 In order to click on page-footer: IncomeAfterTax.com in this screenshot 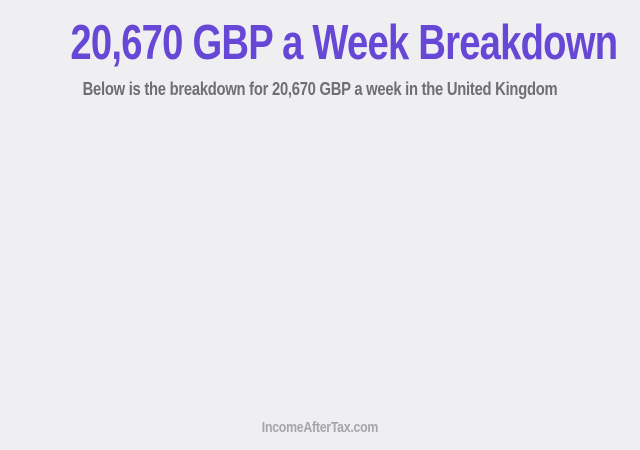, I will do `click(320, 428)`.